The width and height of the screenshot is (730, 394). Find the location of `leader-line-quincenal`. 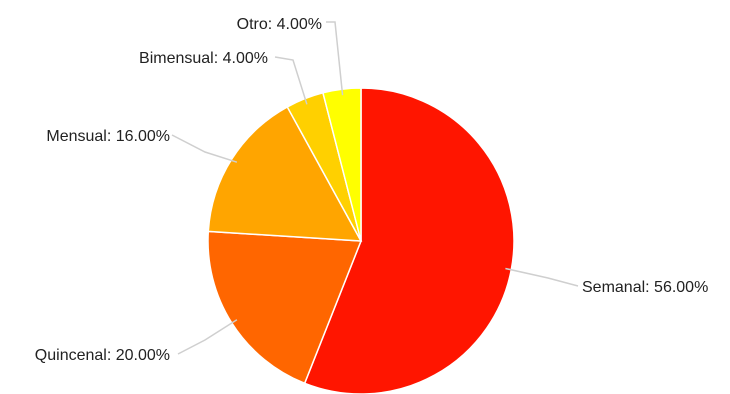

leader-line-quincenal is located at coordinates (207, 337).